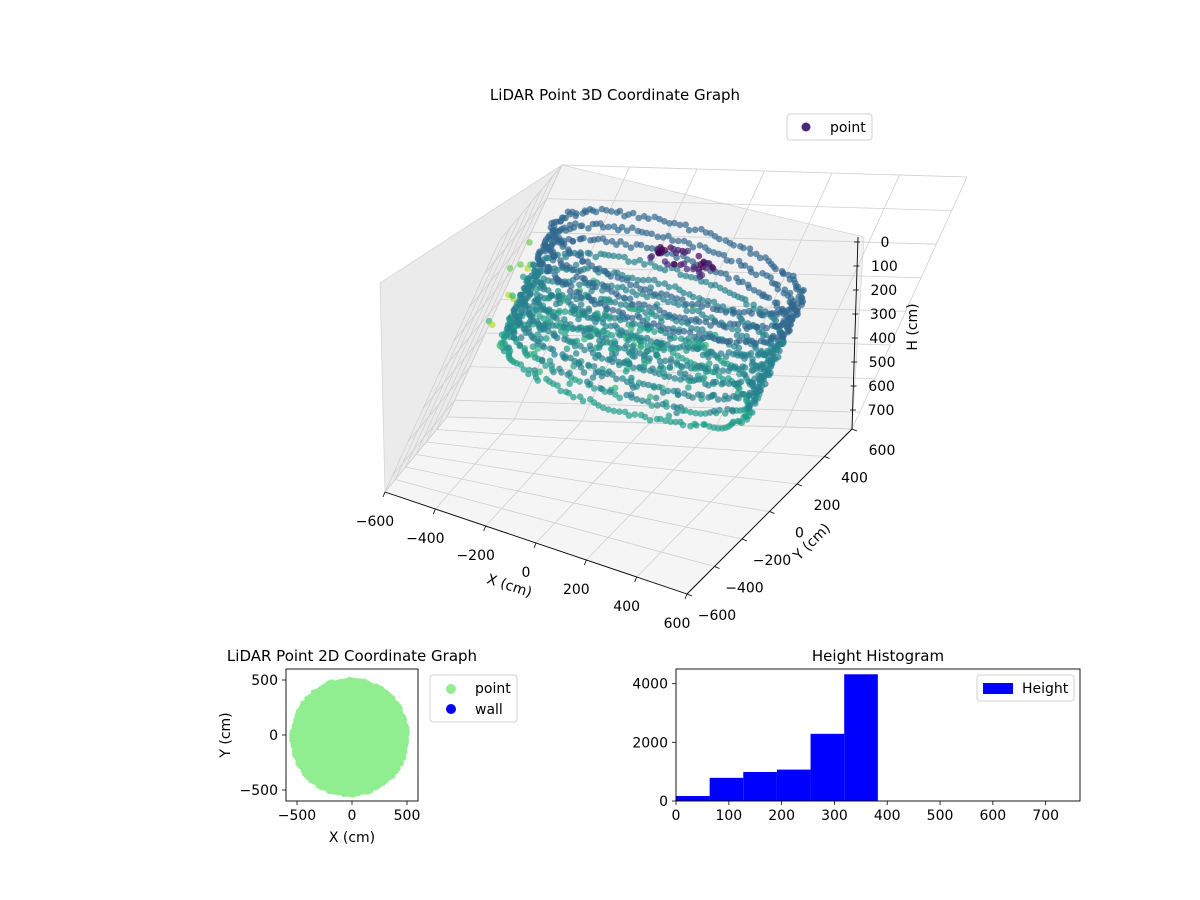 The image size is (1200, 900). What do you see at coordinates (882, 339) in the screenshot?
I see `z-tick-label: 400` at bounding box center [882, 339].